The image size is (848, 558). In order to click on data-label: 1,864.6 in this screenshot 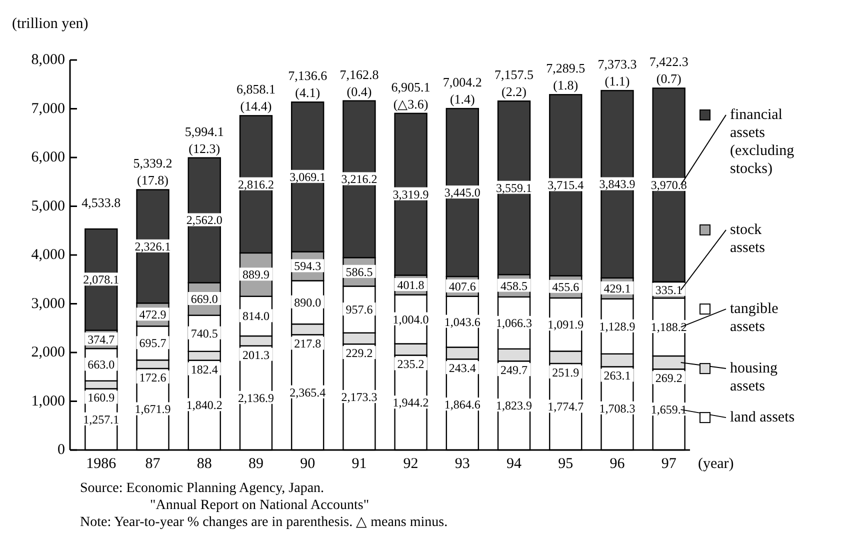, I will do `click(462, 405)`.